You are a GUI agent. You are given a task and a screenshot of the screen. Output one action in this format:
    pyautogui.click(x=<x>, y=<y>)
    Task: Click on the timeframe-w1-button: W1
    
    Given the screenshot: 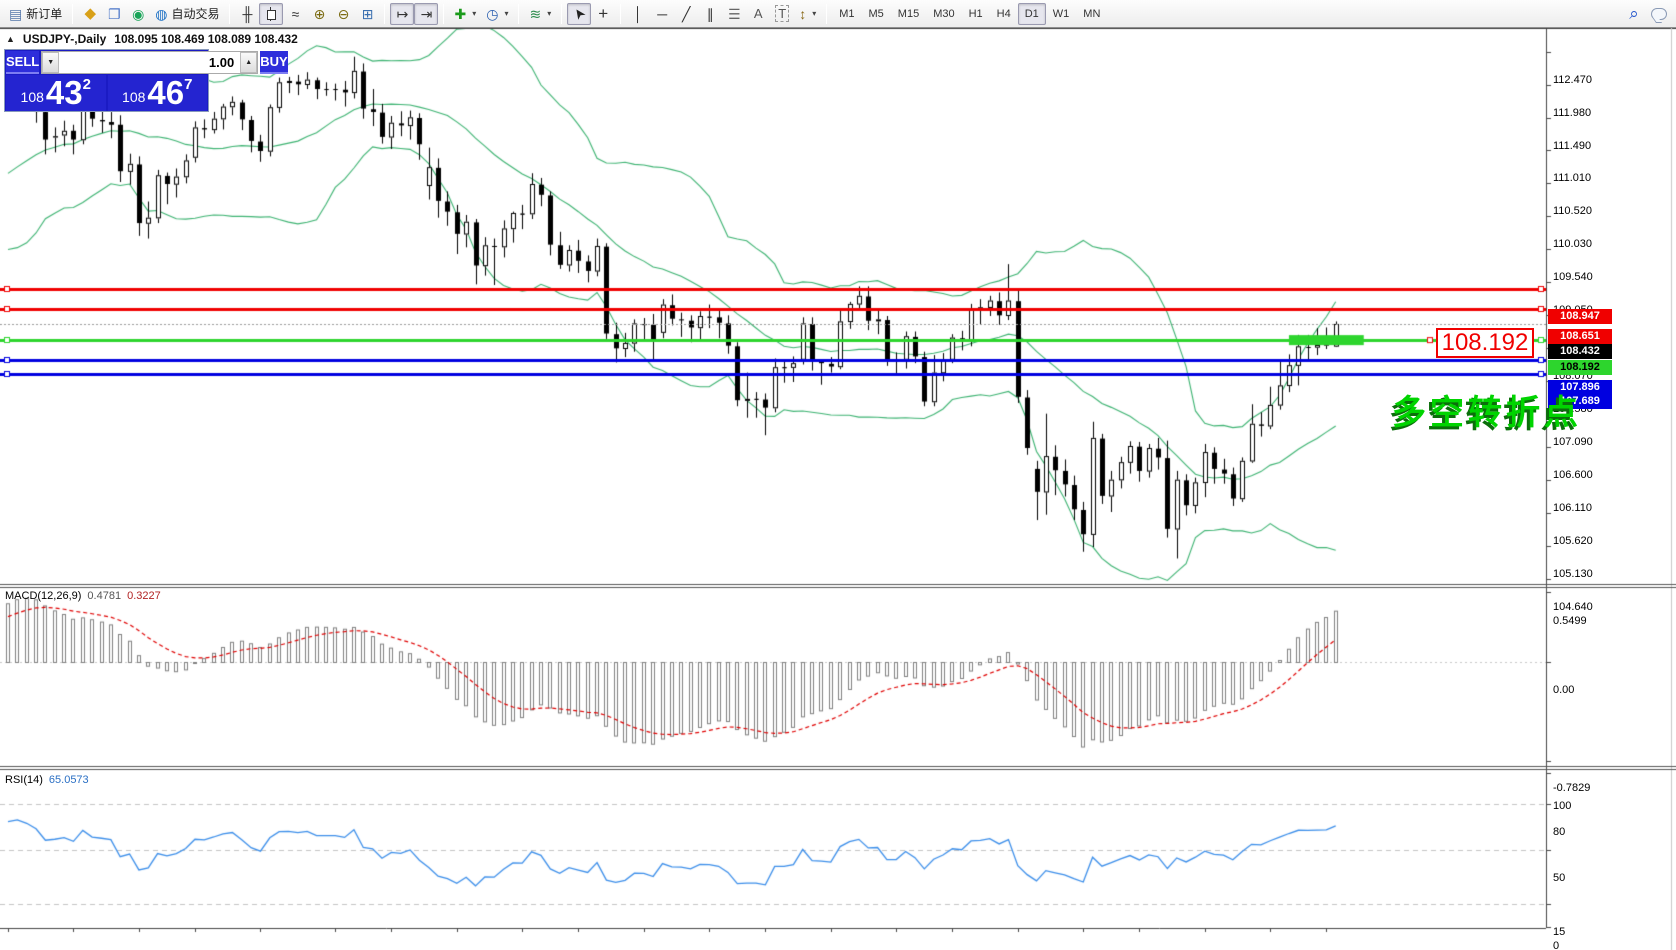 What is the action you would take?
    pyautogui.click(x=1061, y=13)
    